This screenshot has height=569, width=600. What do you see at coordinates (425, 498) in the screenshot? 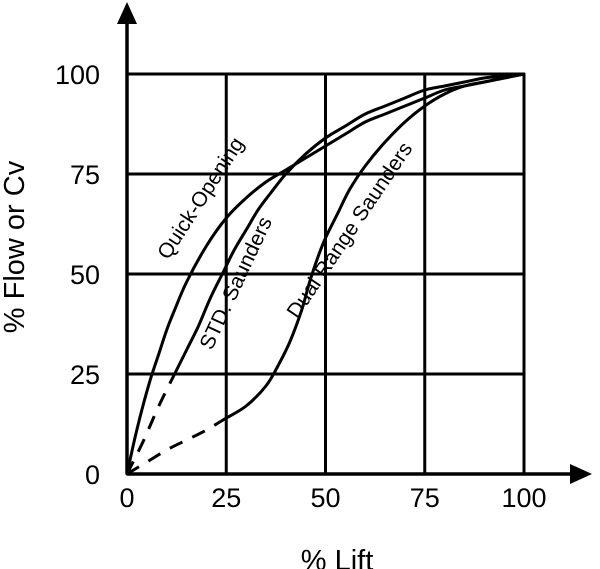
I see `x-tick-label: 75` at bounding box center [425, 498].